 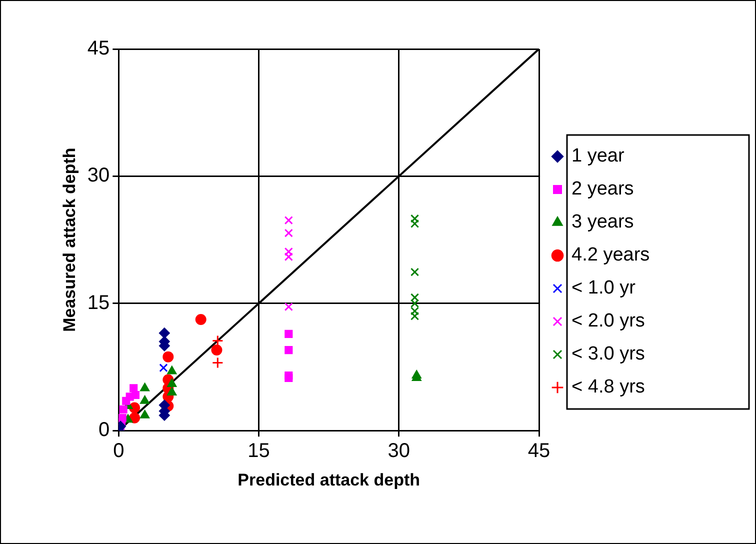 I want to click on x-tick-label: 15, so click(x=259, y=451).